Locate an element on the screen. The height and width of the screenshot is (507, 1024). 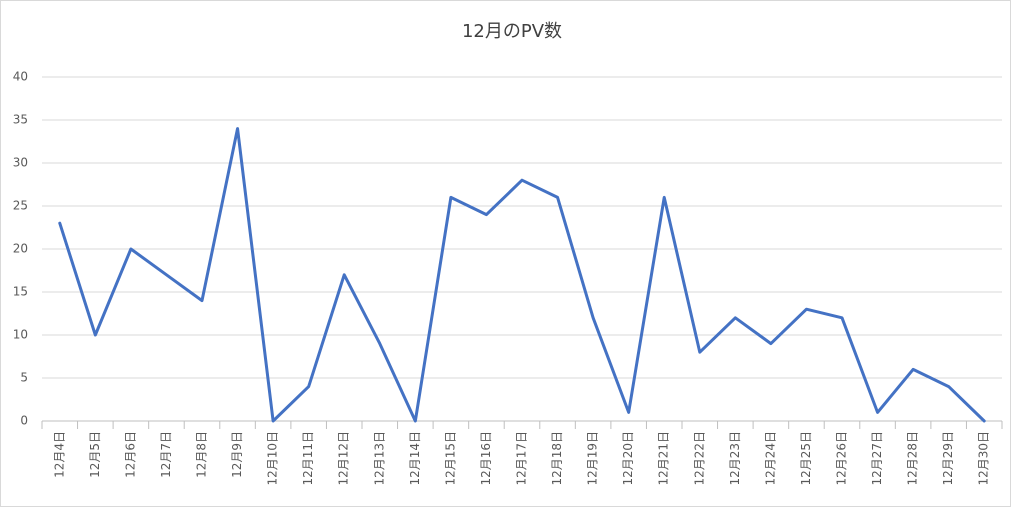
x-tick-label: 12月17日 is located at coordinates (522, 458).